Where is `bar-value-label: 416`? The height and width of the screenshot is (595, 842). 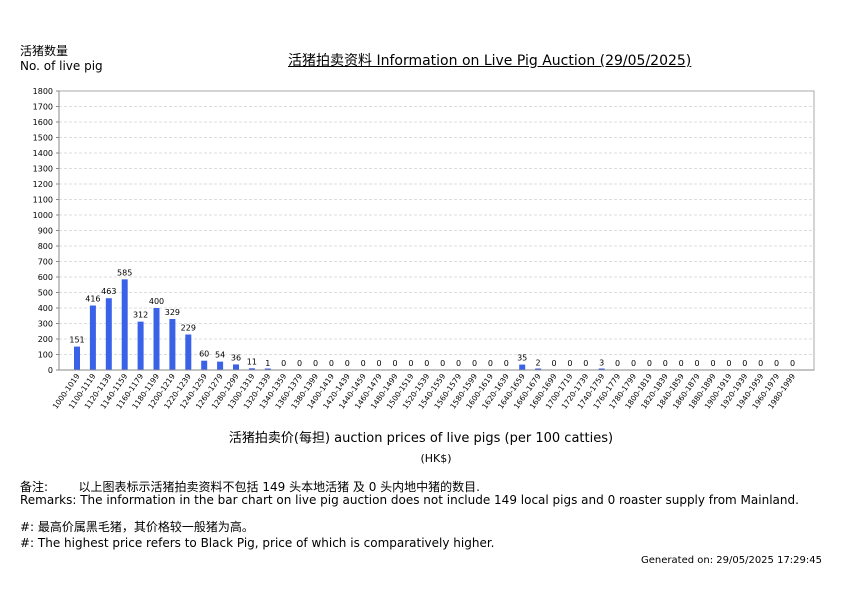 bar-value-label: 416 is located at coordinates (92, 299).